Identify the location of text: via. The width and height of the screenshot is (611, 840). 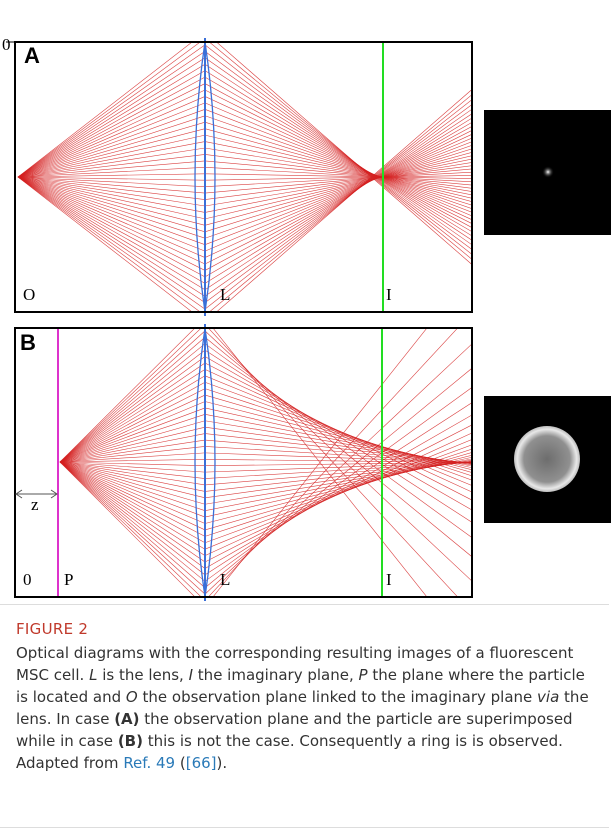
(548, 697).